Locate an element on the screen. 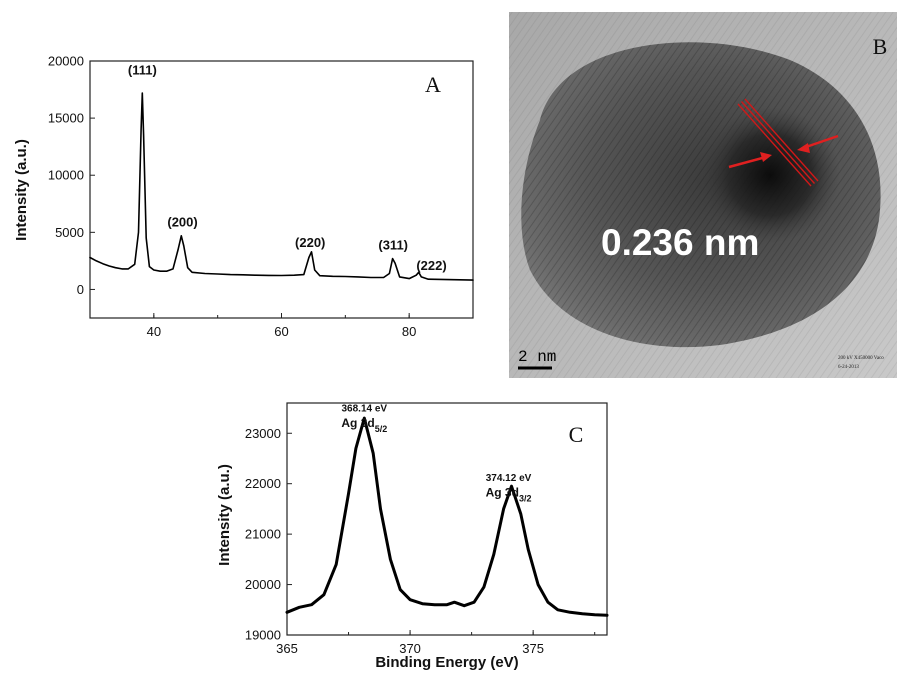 The image size is (906, 674). xps-series is located at coordinates (447, 516).